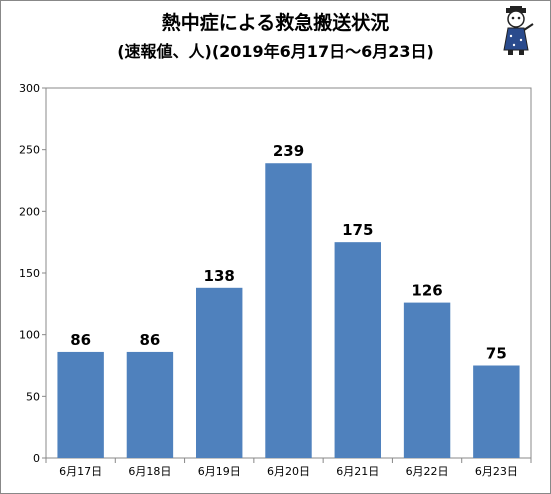 This screenshot has width=551, height=494. Describe the element at coordinates (496, 354) in the screenshot. I see `data-label: 75` at that location.